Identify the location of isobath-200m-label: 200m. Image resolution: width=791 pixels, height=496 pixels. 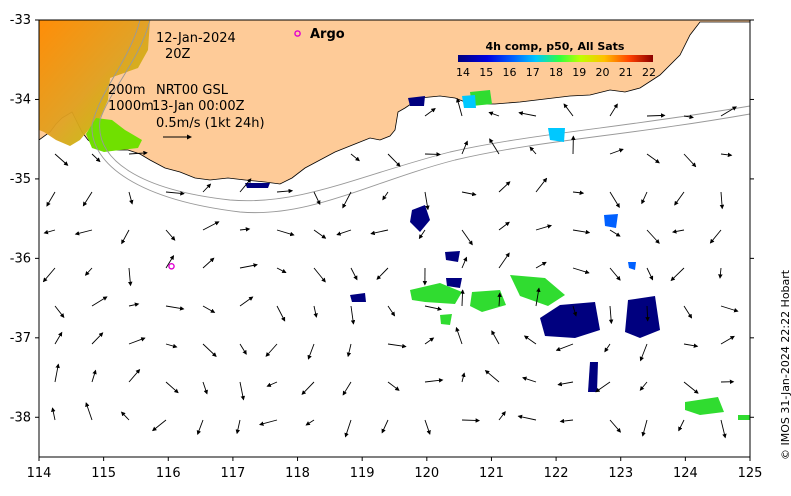
(126, 90).